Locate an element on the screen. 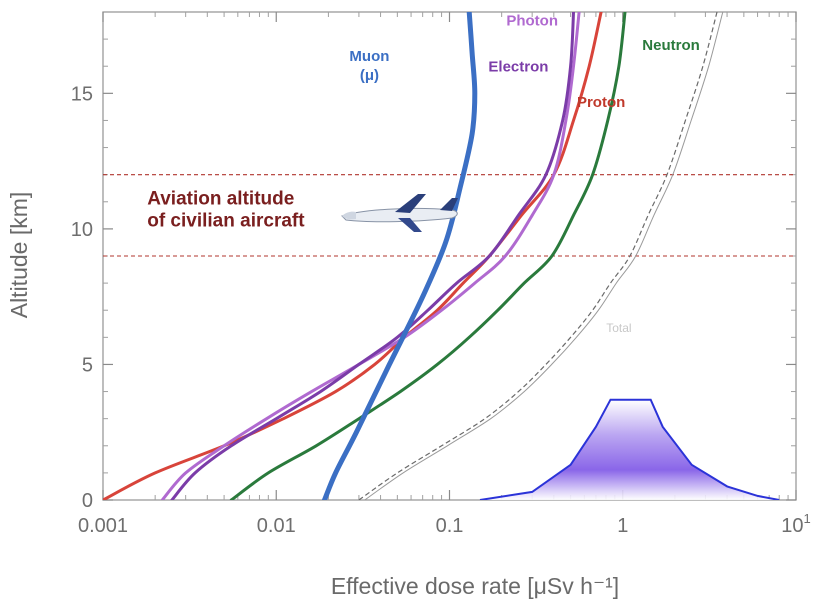 This screenshot has height=607, width=827. band-group is located at coordinates (449, 215).